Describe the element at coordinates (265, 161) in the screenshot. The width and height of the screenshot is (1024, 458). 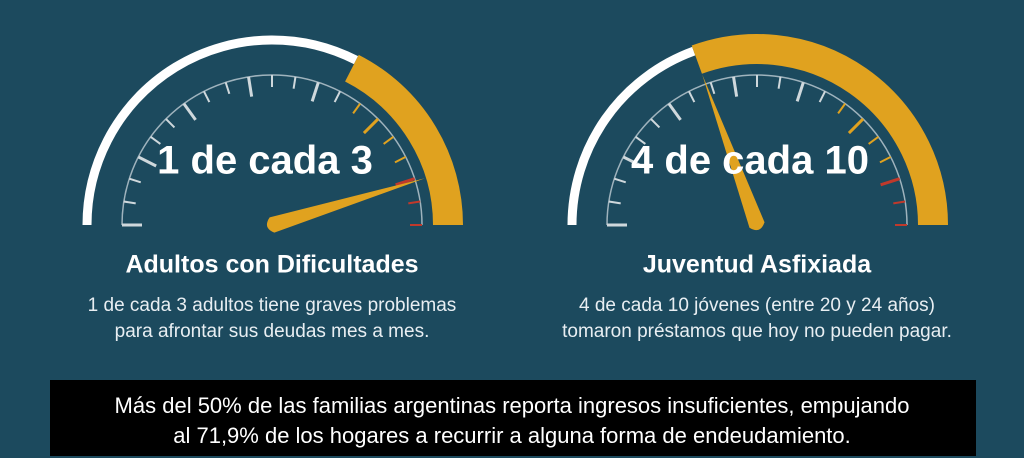
I see `gauge-headline: 1 de cada 3` at that location.